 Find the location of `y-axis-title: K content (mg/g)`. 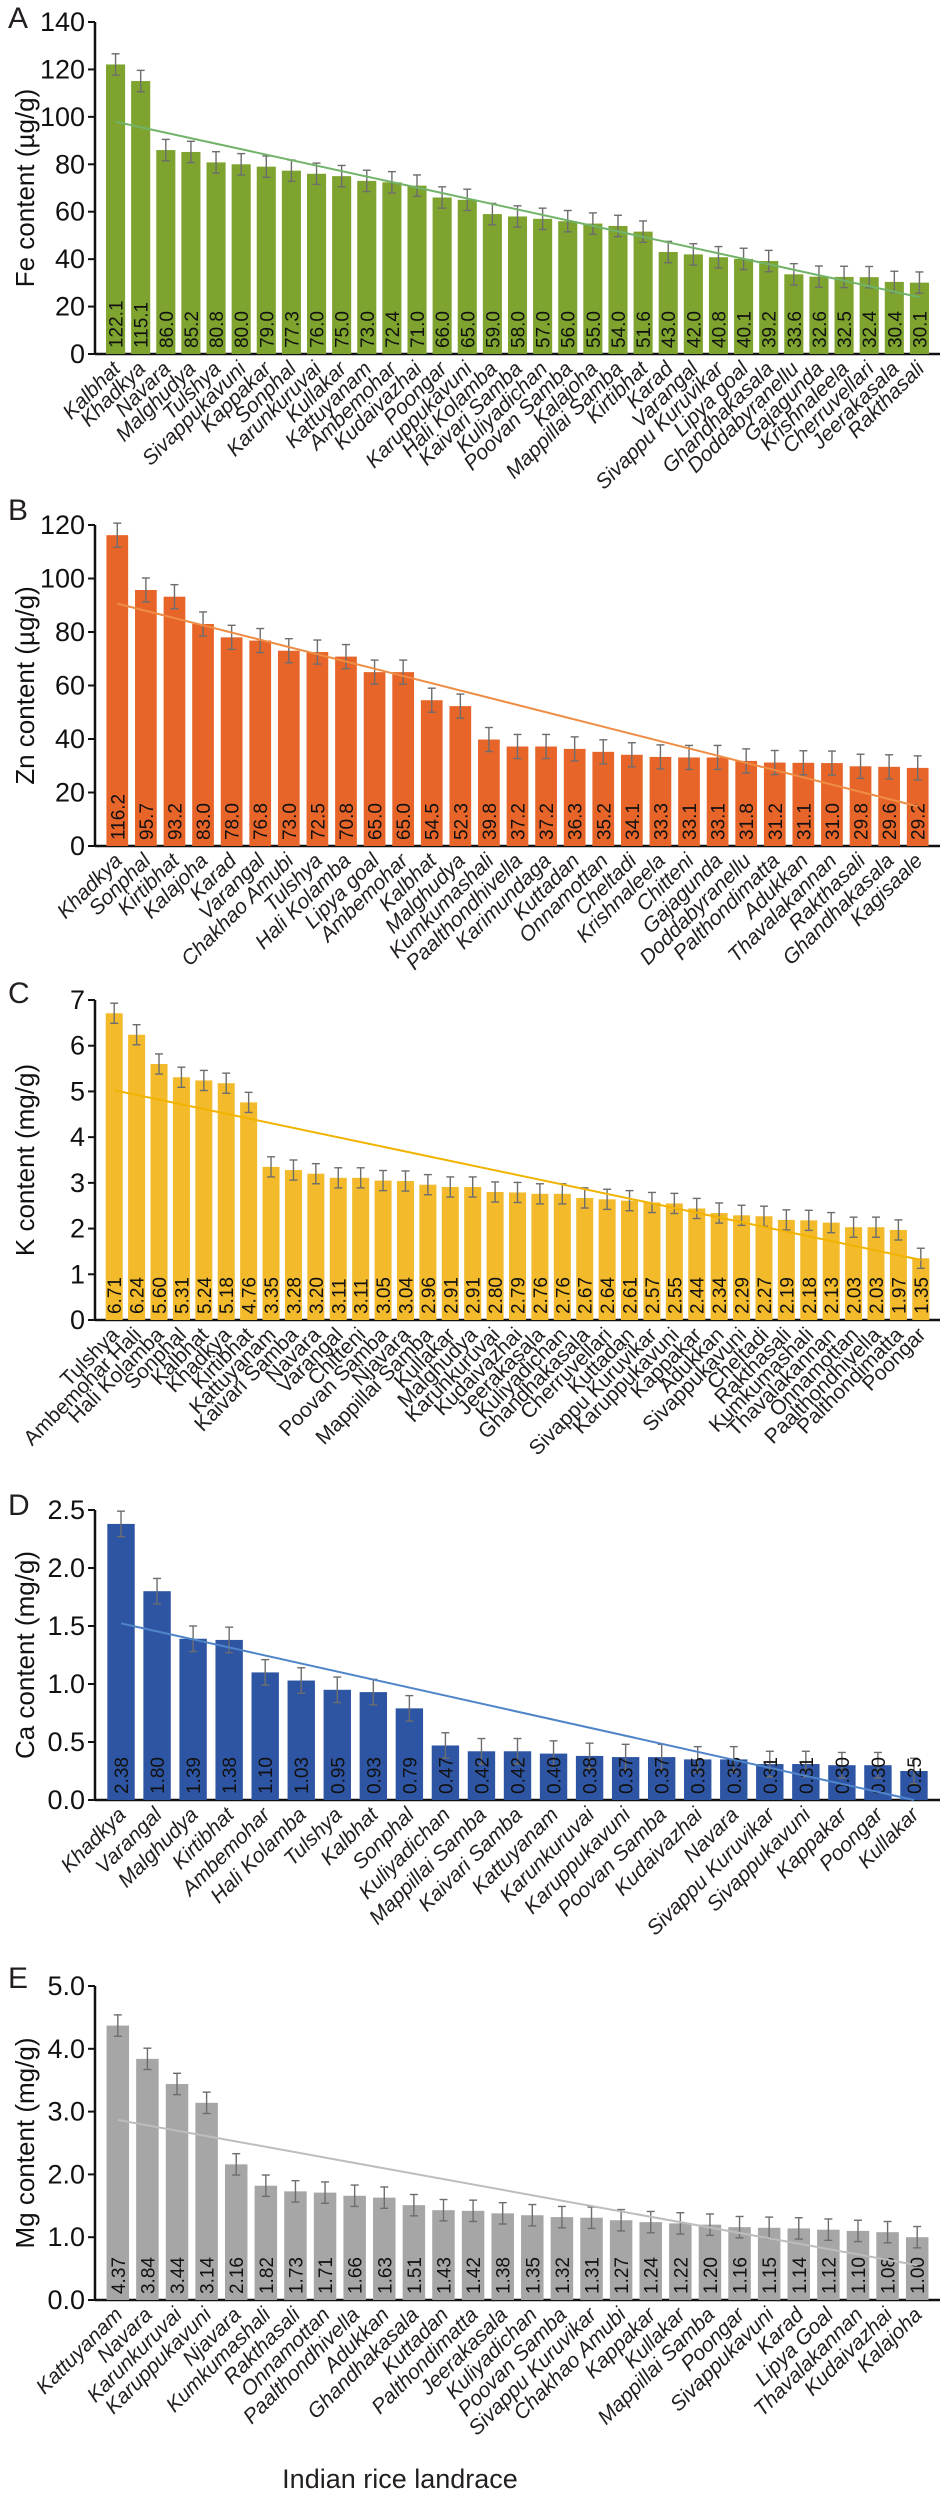

y-axis-title: K content (mg/g) is located at coordinates (25, 1160).